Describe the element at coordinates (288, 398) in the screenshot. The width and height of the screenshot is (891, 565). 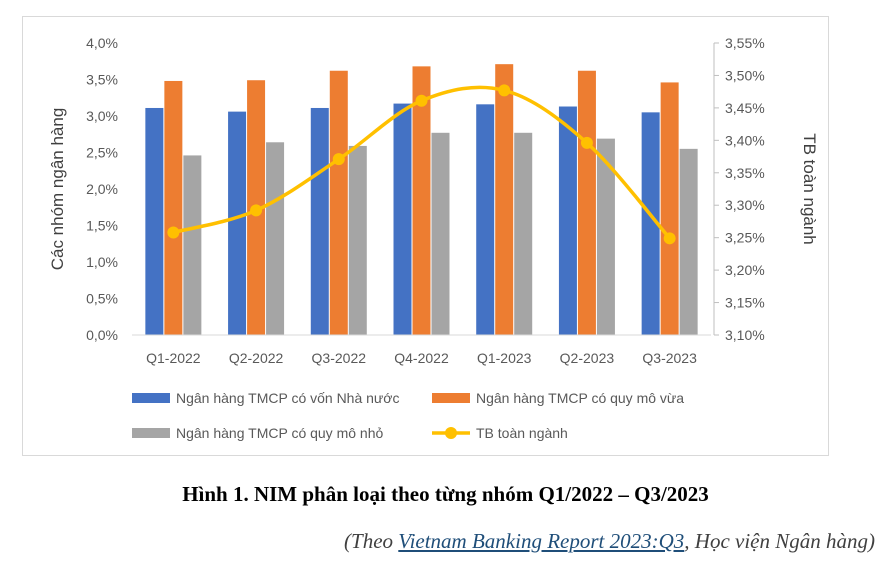
I see `legend-label: Ngân hàng TMCP có vốn Nhà nước` at that location.